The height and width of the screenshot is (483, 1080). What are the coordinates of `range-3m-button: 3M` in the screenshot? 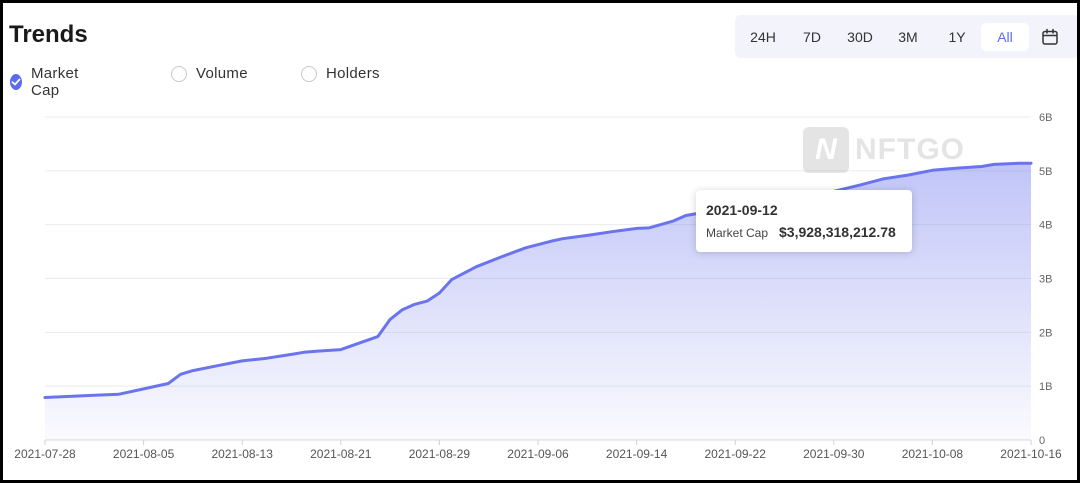 It's located at (908, 37).